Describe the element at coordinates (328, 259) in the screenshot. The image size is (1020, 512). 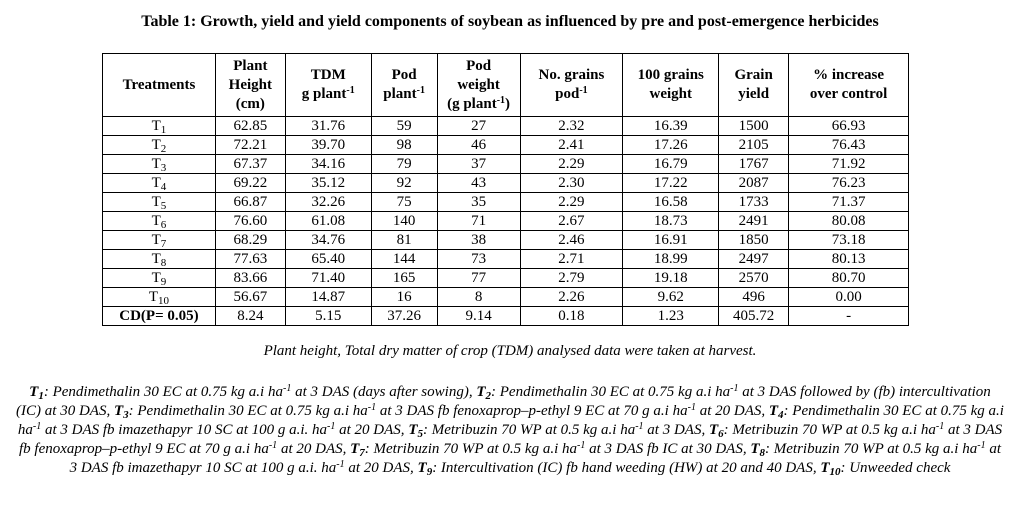
I see `value-cell: 65.40` at that location.